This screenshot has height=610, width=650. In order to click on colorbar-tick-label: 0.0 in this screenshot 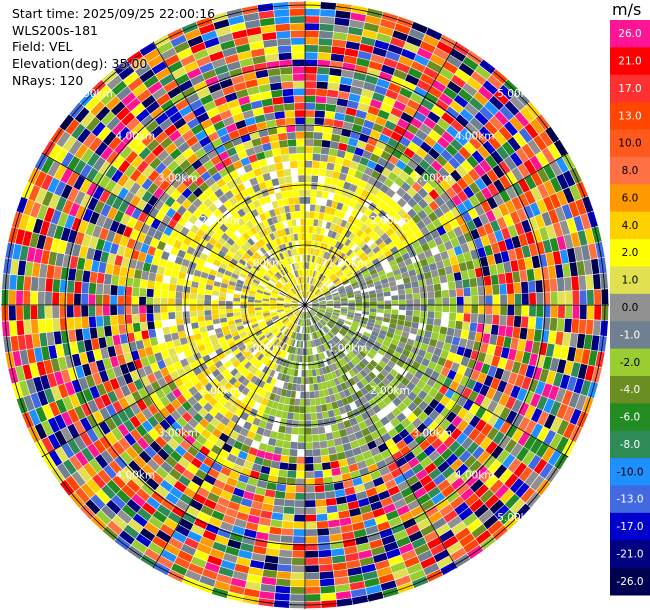, I will do `click(630, 308)`.